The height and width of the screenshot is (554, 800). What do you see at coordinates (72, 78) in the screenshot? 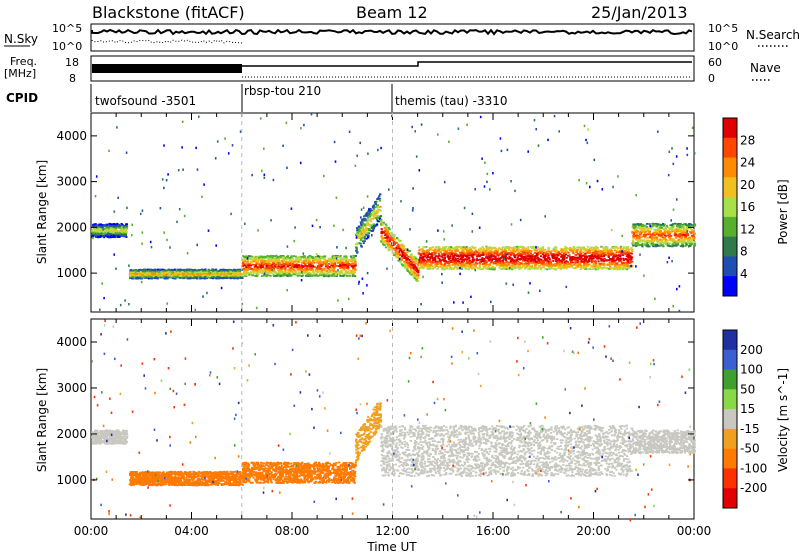
I see `freq-tick-bottom: 8` at bounding box center [72, 78].